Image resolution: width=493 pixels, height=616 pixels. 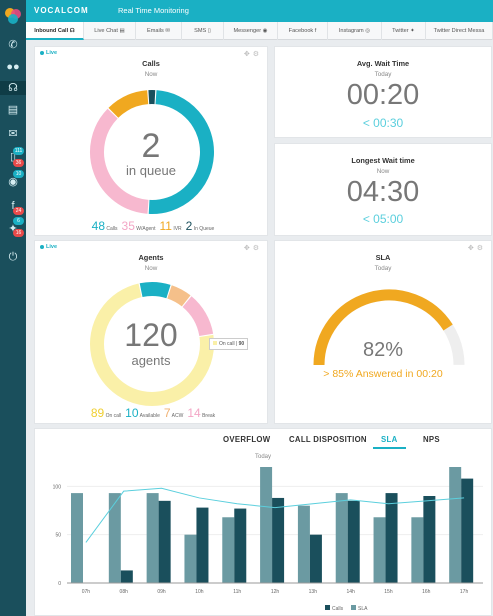 I want to click on calls-queue-label: in queue, so click(x=151, y=170).